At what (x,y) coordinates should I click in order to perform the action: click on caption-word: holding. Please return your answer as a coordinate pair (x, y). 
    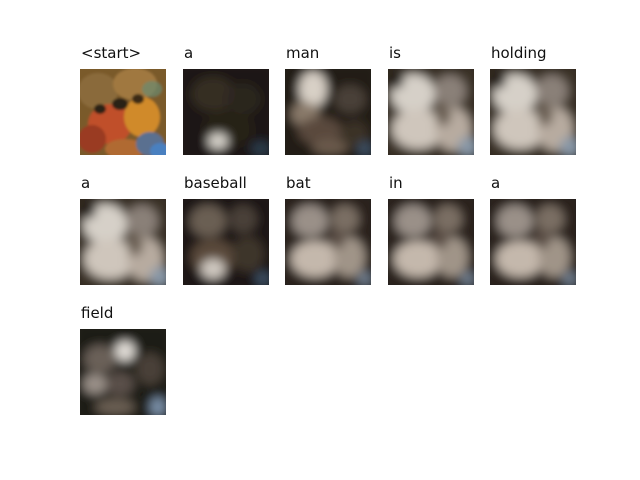
    Looking at the image, I should click on (519, 53).